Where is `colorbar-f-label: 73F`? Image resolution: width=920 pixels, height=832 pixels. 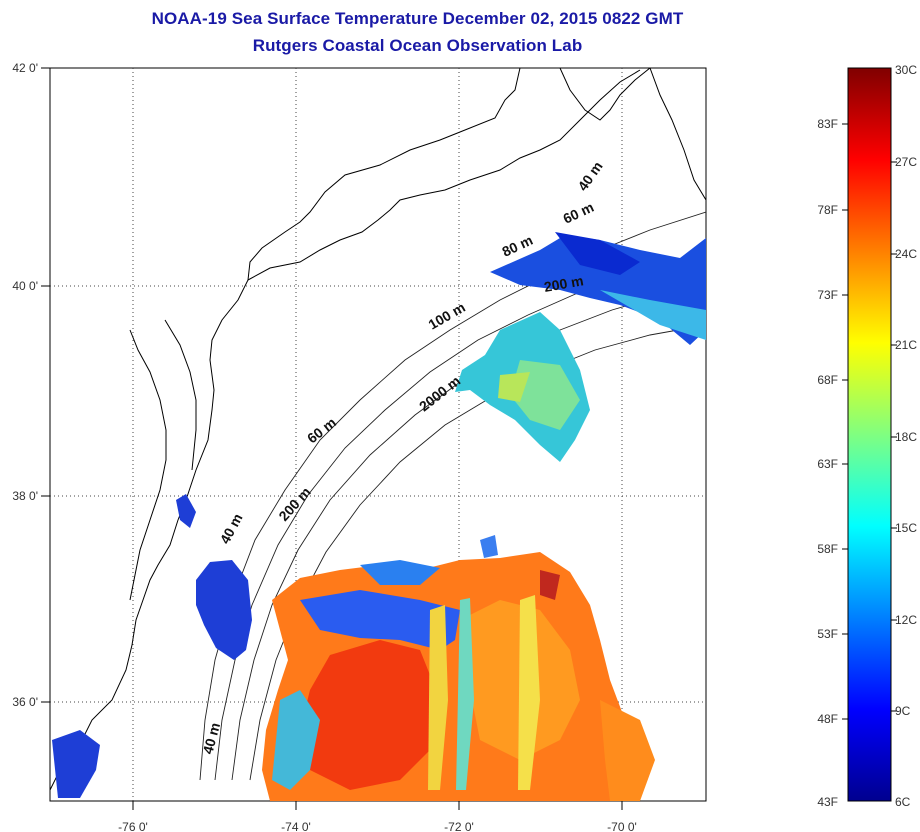
colorbar-f-label: 73F is located at coordinates (827, 295).